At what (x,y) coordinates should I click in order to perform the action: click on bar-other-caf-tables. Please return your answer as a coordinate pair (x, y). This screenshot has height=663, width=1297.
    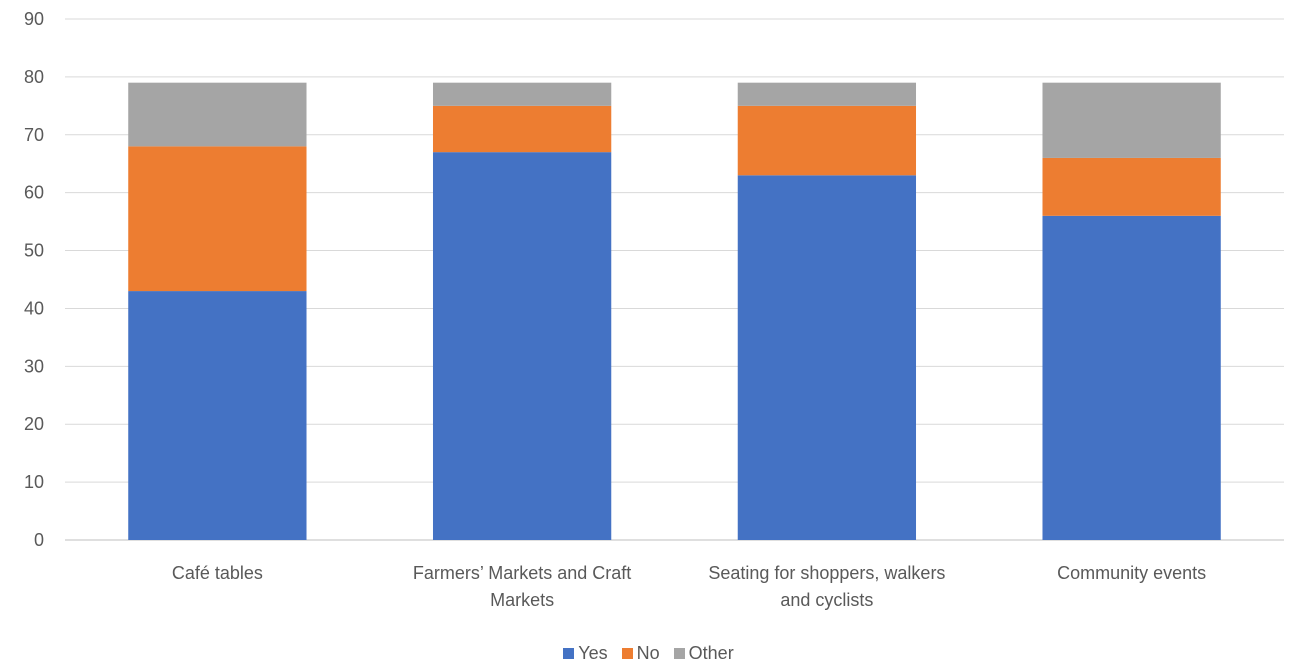
    Looking at the image, I should click on (217, 114).